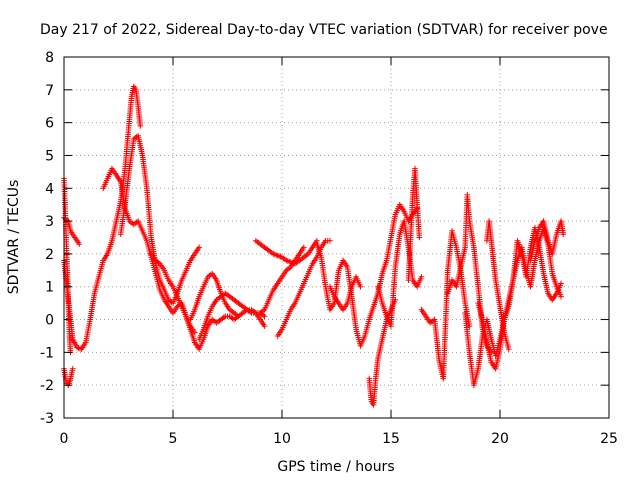  What do you see at coordinates (282, 439) in the screenshot?
I see `x-tick-label: 10` at bounding box center [282, 439].